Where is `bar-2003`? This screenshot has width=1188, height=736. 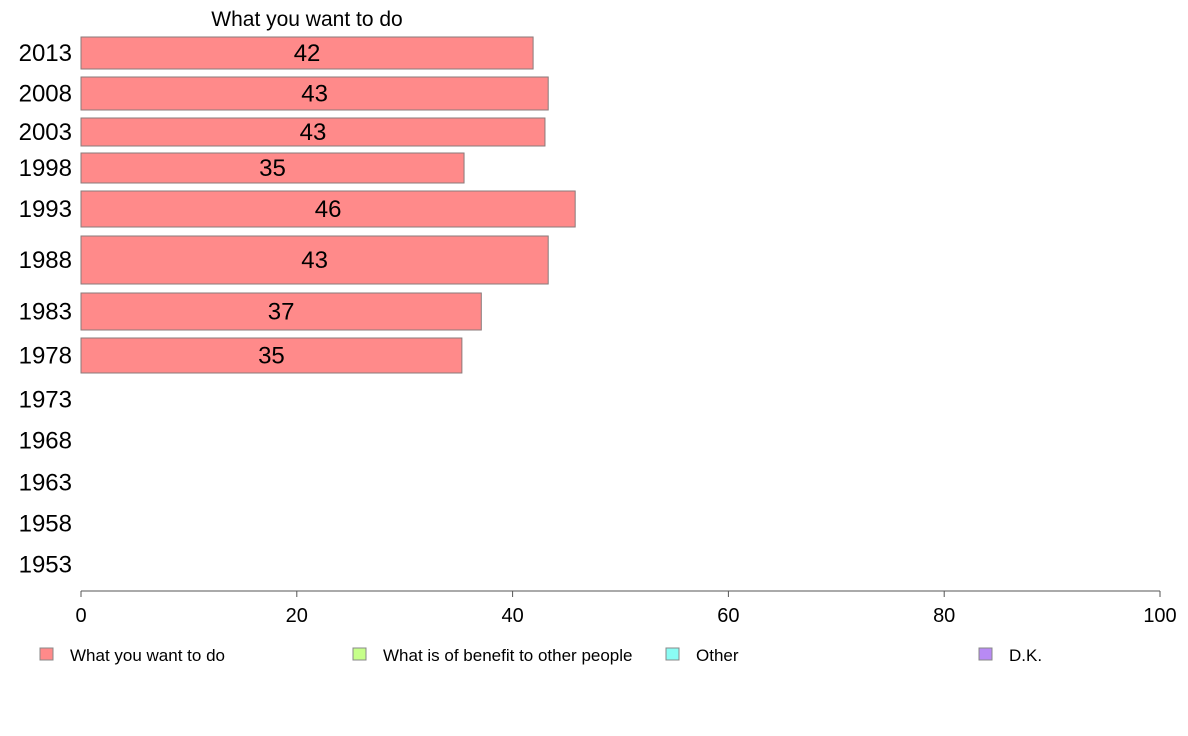 bar-2003 is located at coordinates (313, 132).